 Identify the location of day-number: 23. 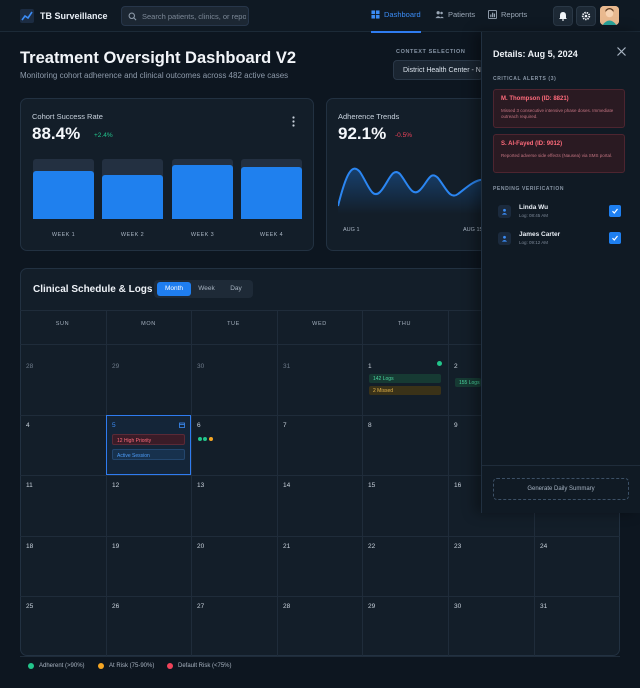
(458, 546).